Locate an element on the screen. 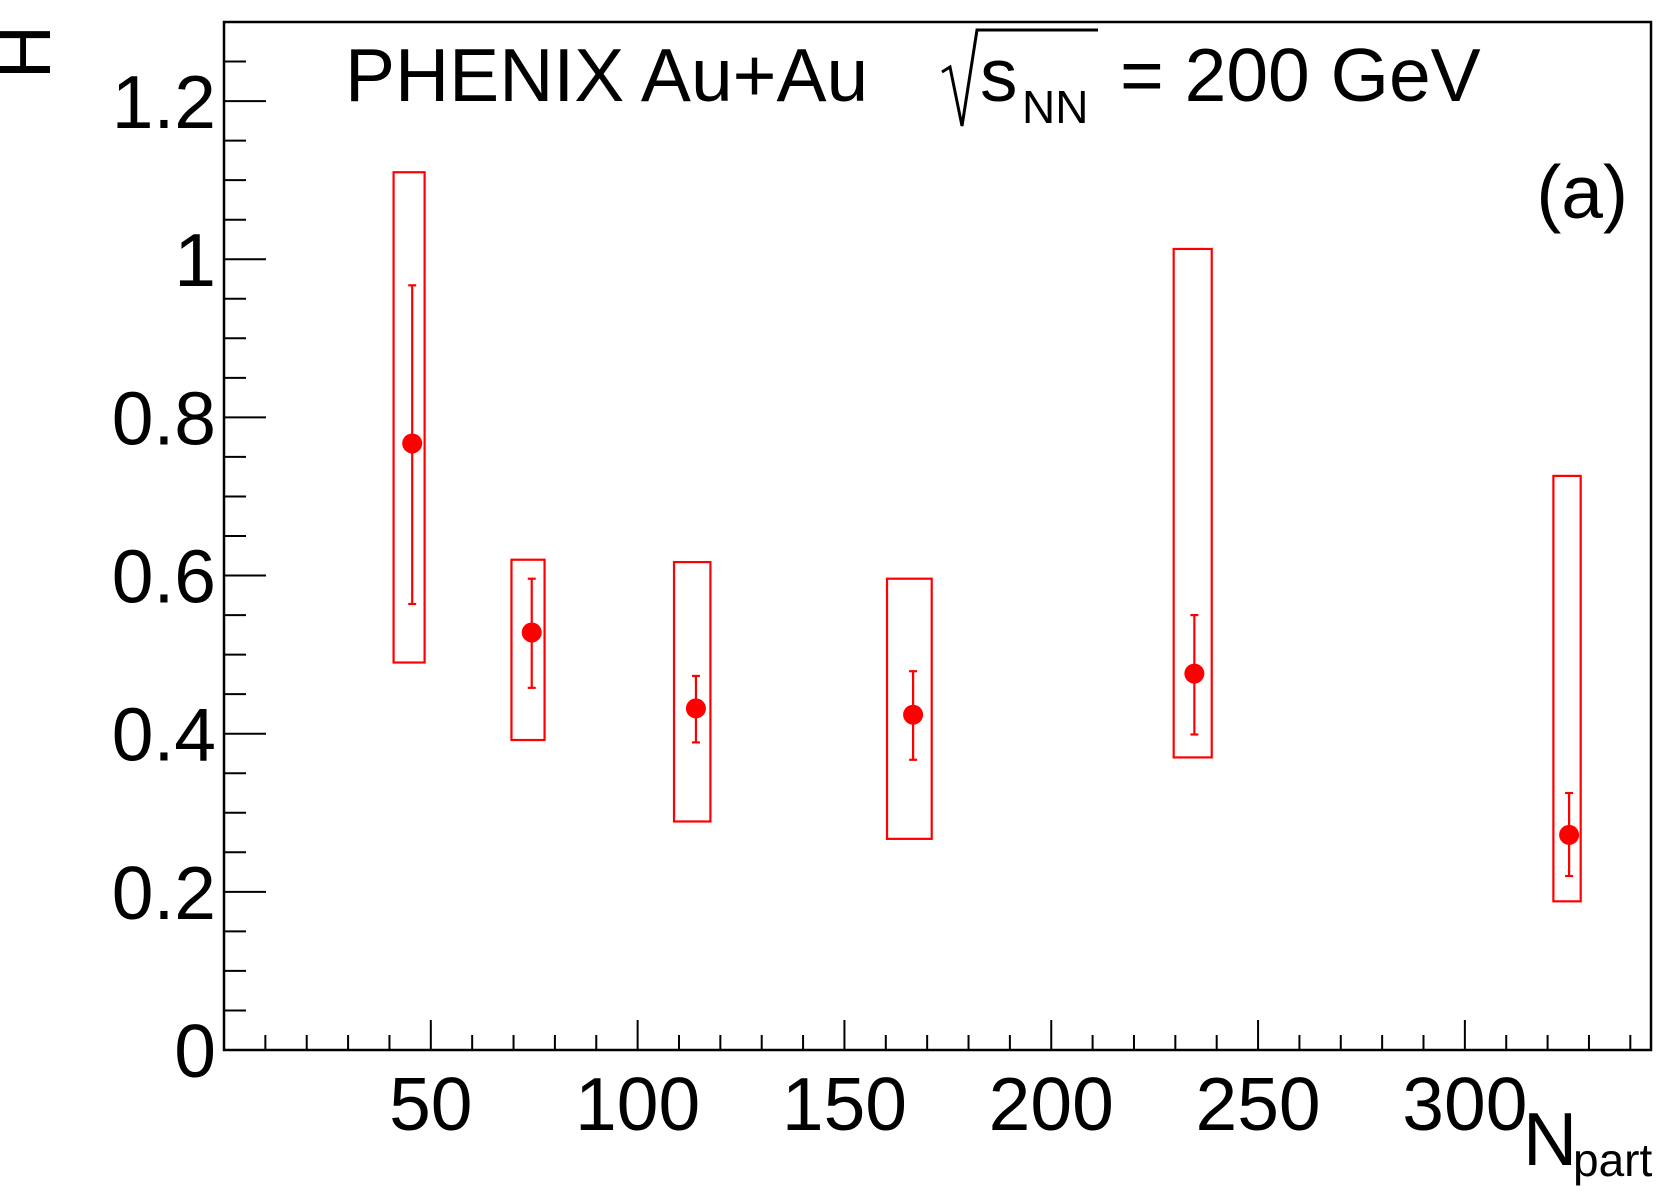  x-axis-label: N part is located at coordinates (1587, 1141).